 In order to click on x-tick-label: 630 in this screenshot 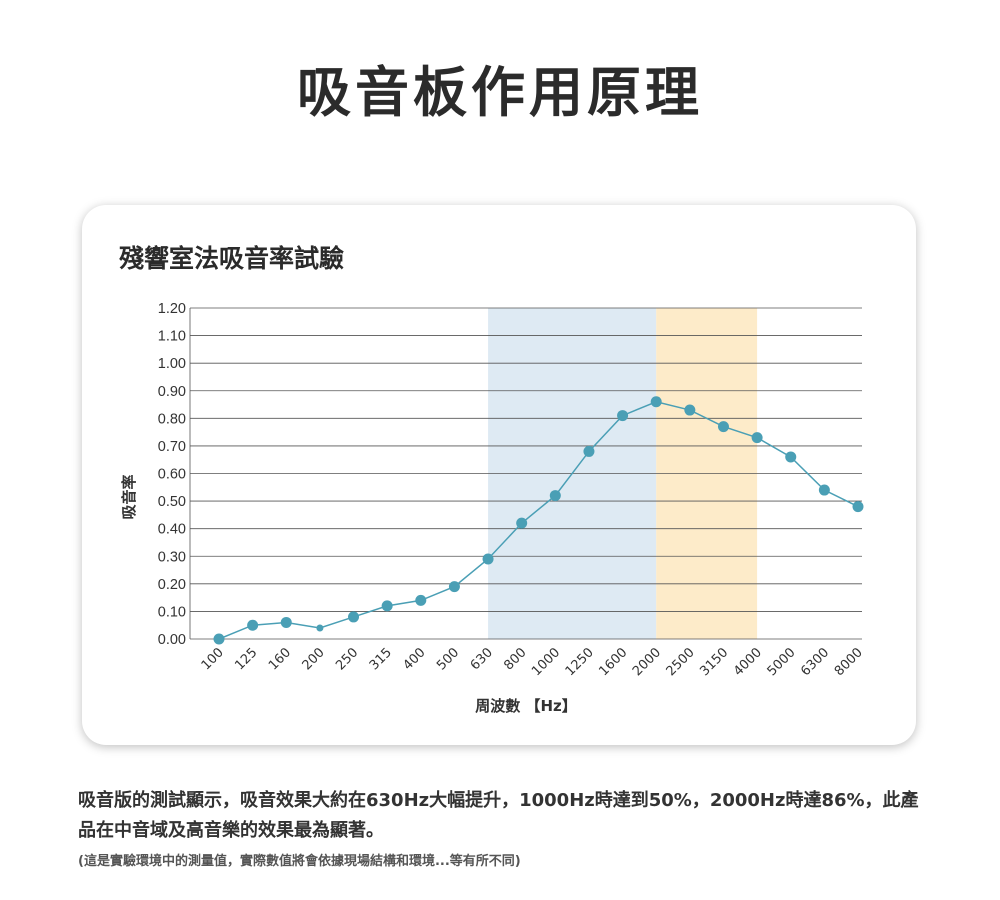, I will do `click(482, 659)`.